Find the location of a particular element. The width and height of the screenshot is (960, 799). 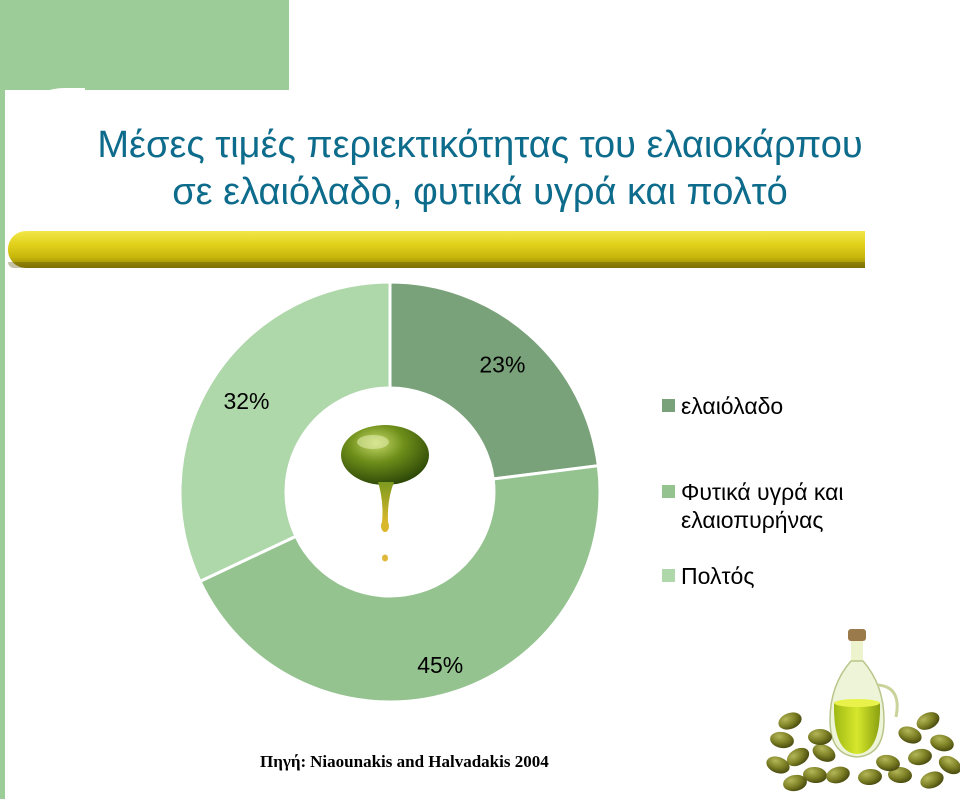

source-citation: Πηγή: Niaounakis and Halvadakis 2004 is located at coordinates (404, 762).